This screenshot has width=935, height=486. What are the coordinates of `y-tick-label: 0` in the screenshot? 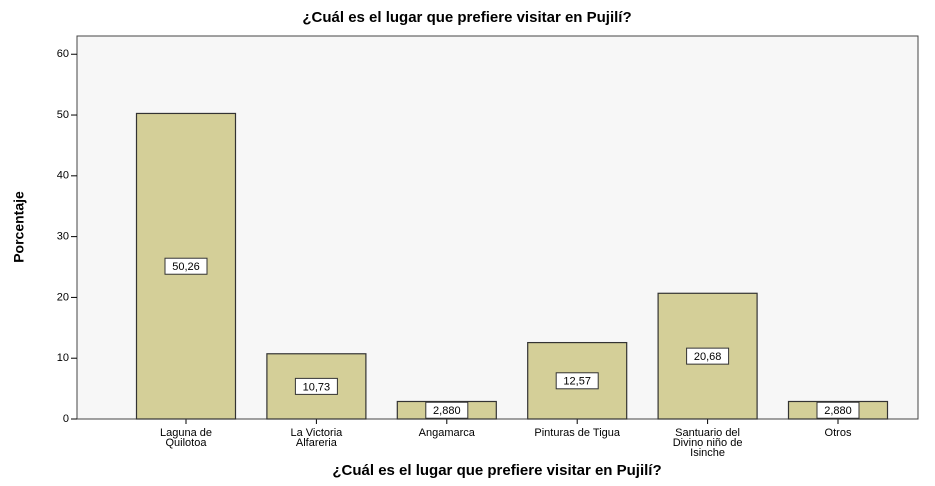 It's located at (66, 419).